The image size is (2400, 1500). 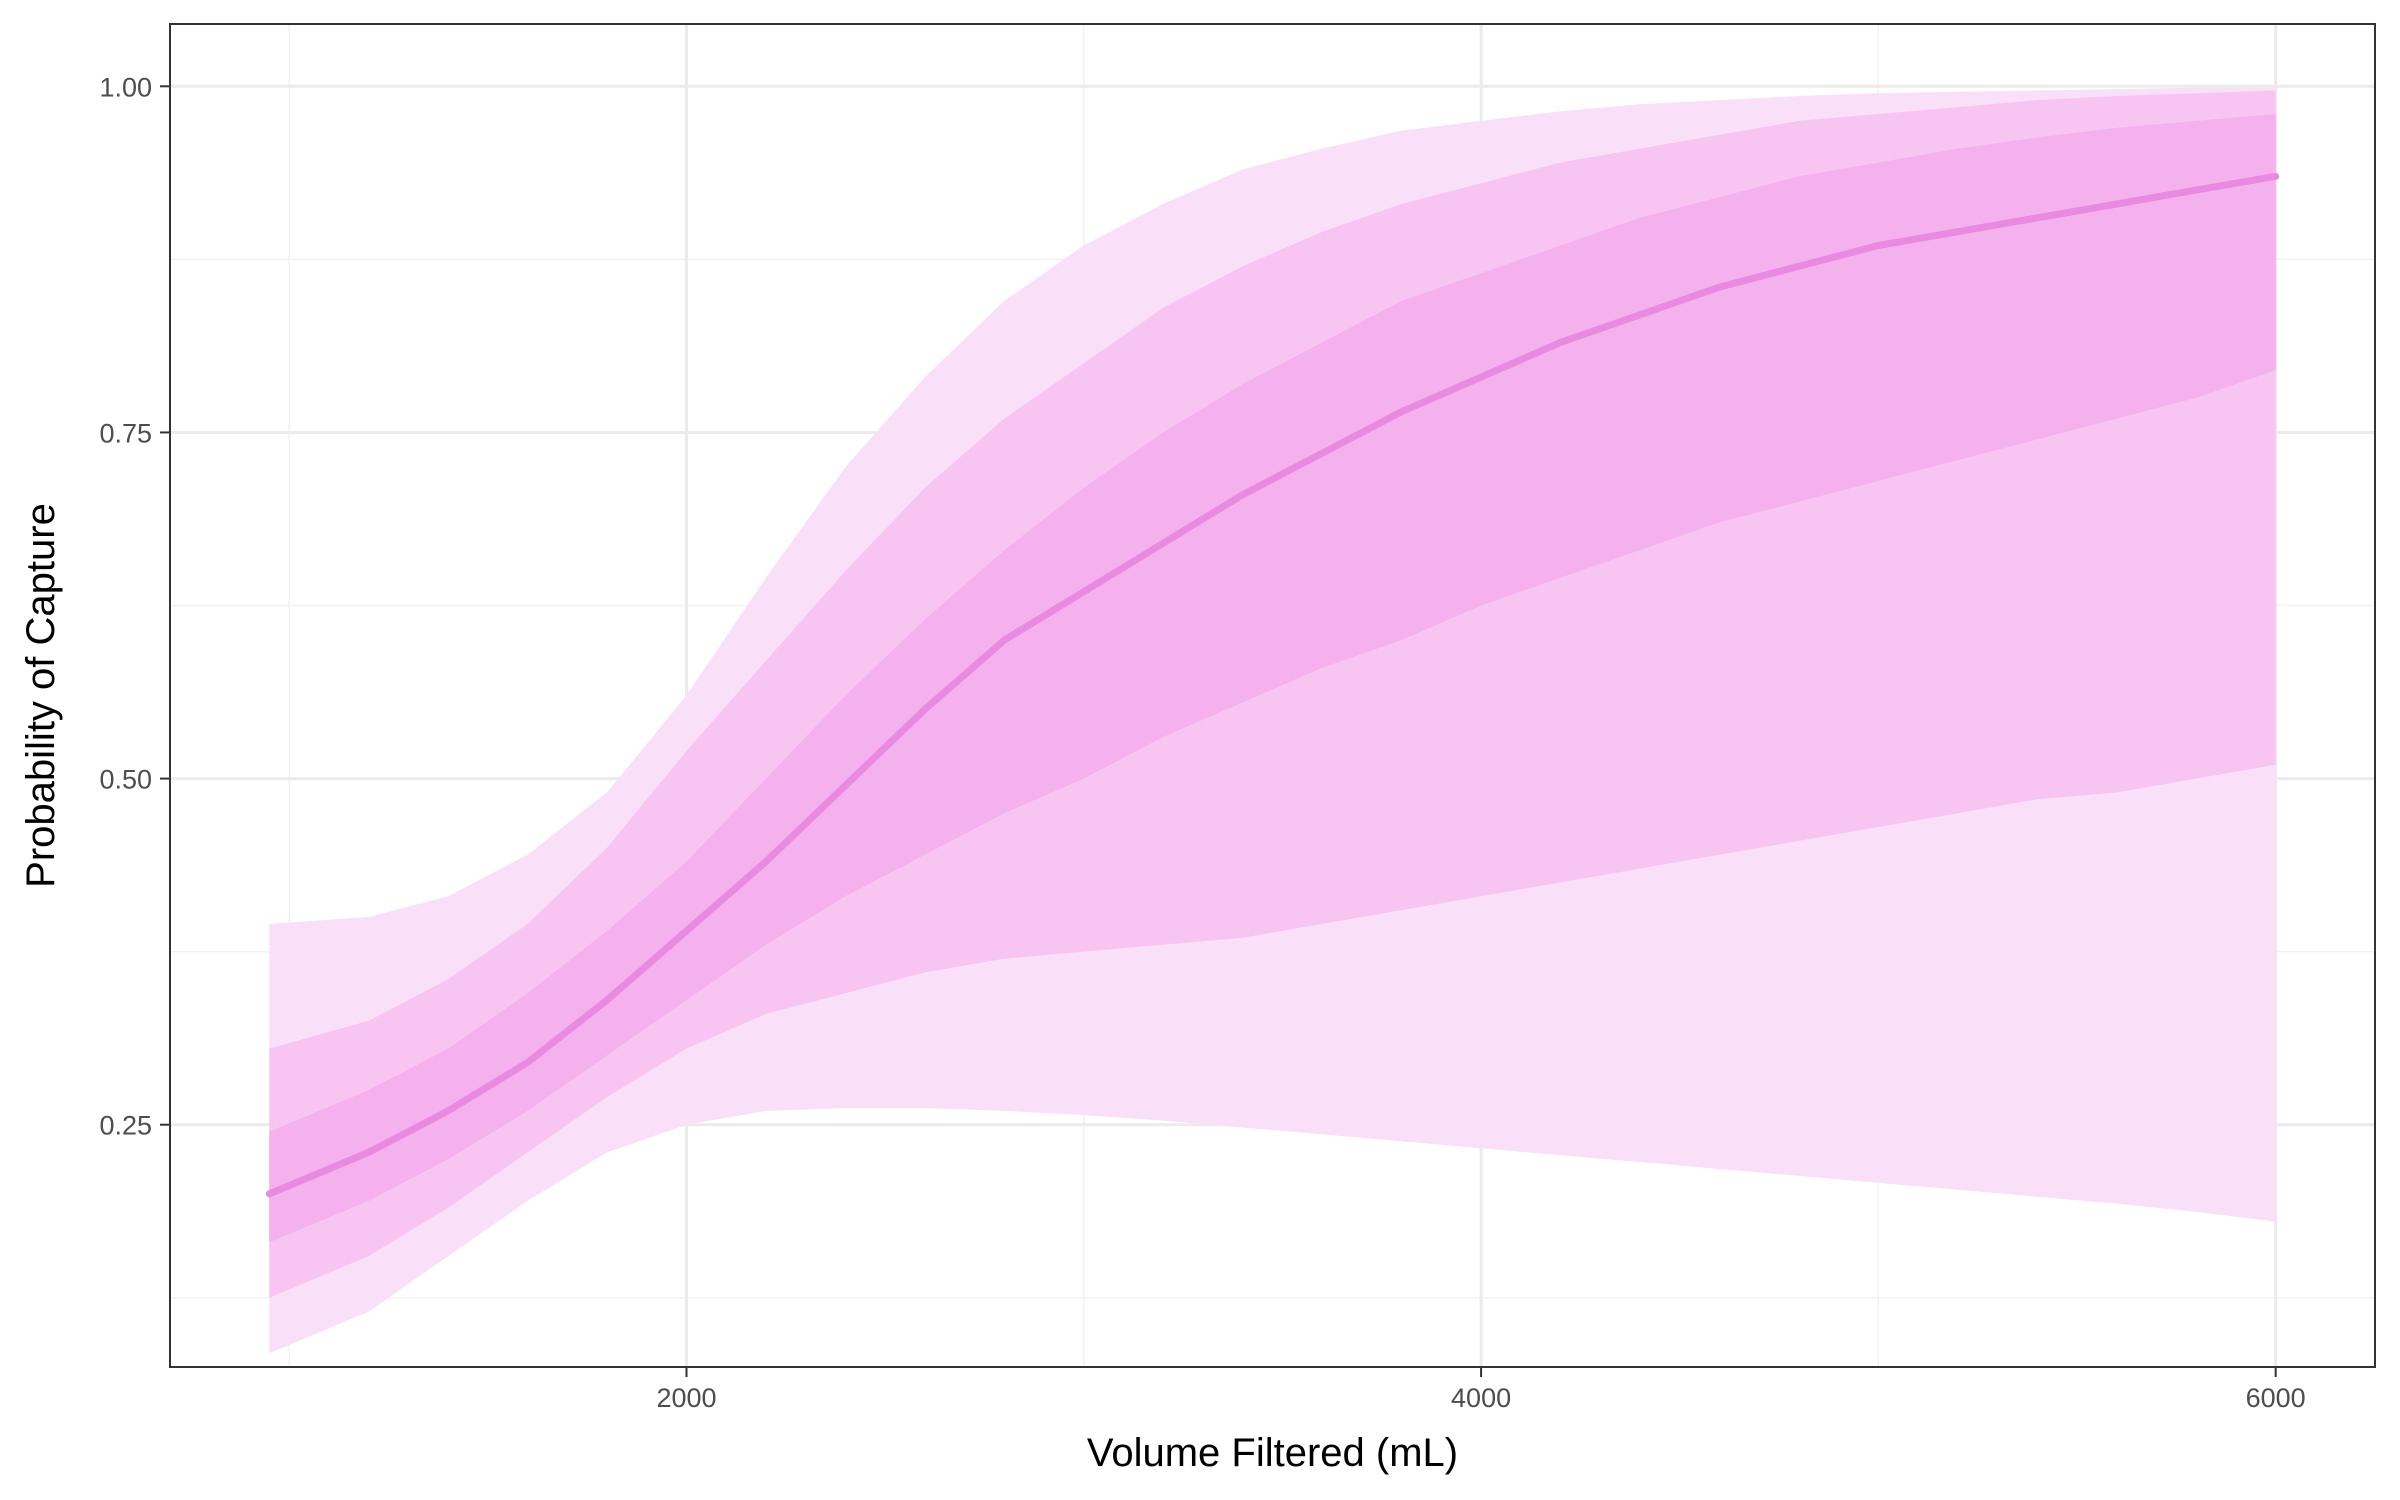 What do you see at coordinates (125, 87) in the screenshot?
I see `y-tick-label-3: 1.00` at bounding box center [125, 87].